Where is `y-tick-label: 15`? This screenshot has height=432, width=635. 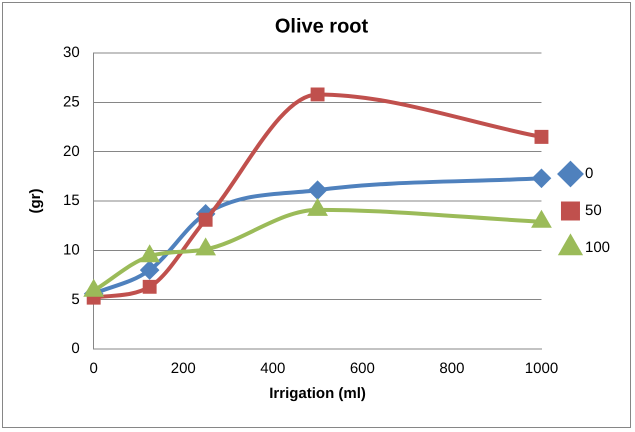
y-tick-label: 15 is located at coordinates (71, 201).